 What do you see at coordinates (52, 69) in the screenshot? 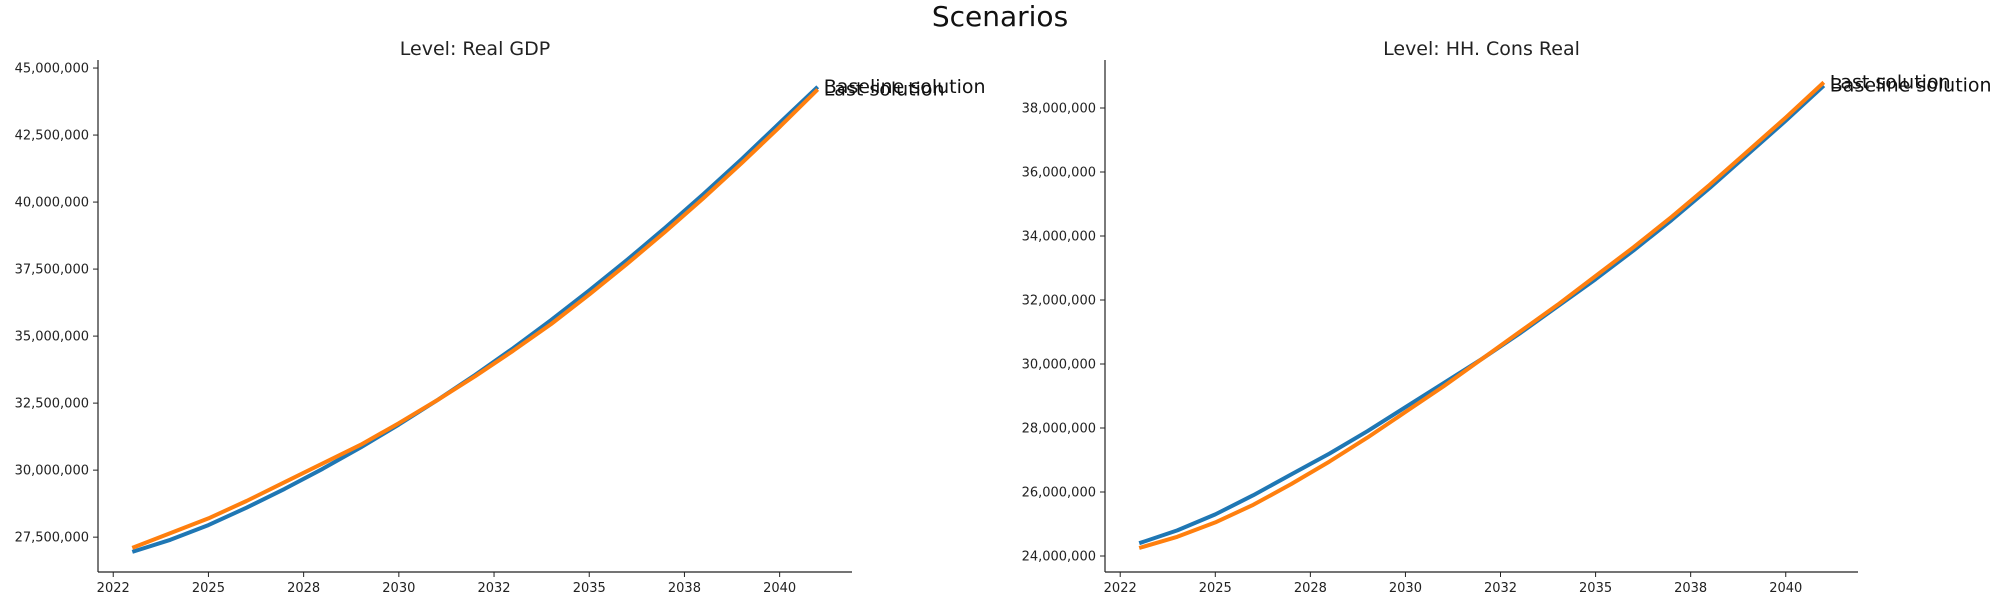
I see `y-tick-label: 45,000,000` at bounding box center [52, 69].